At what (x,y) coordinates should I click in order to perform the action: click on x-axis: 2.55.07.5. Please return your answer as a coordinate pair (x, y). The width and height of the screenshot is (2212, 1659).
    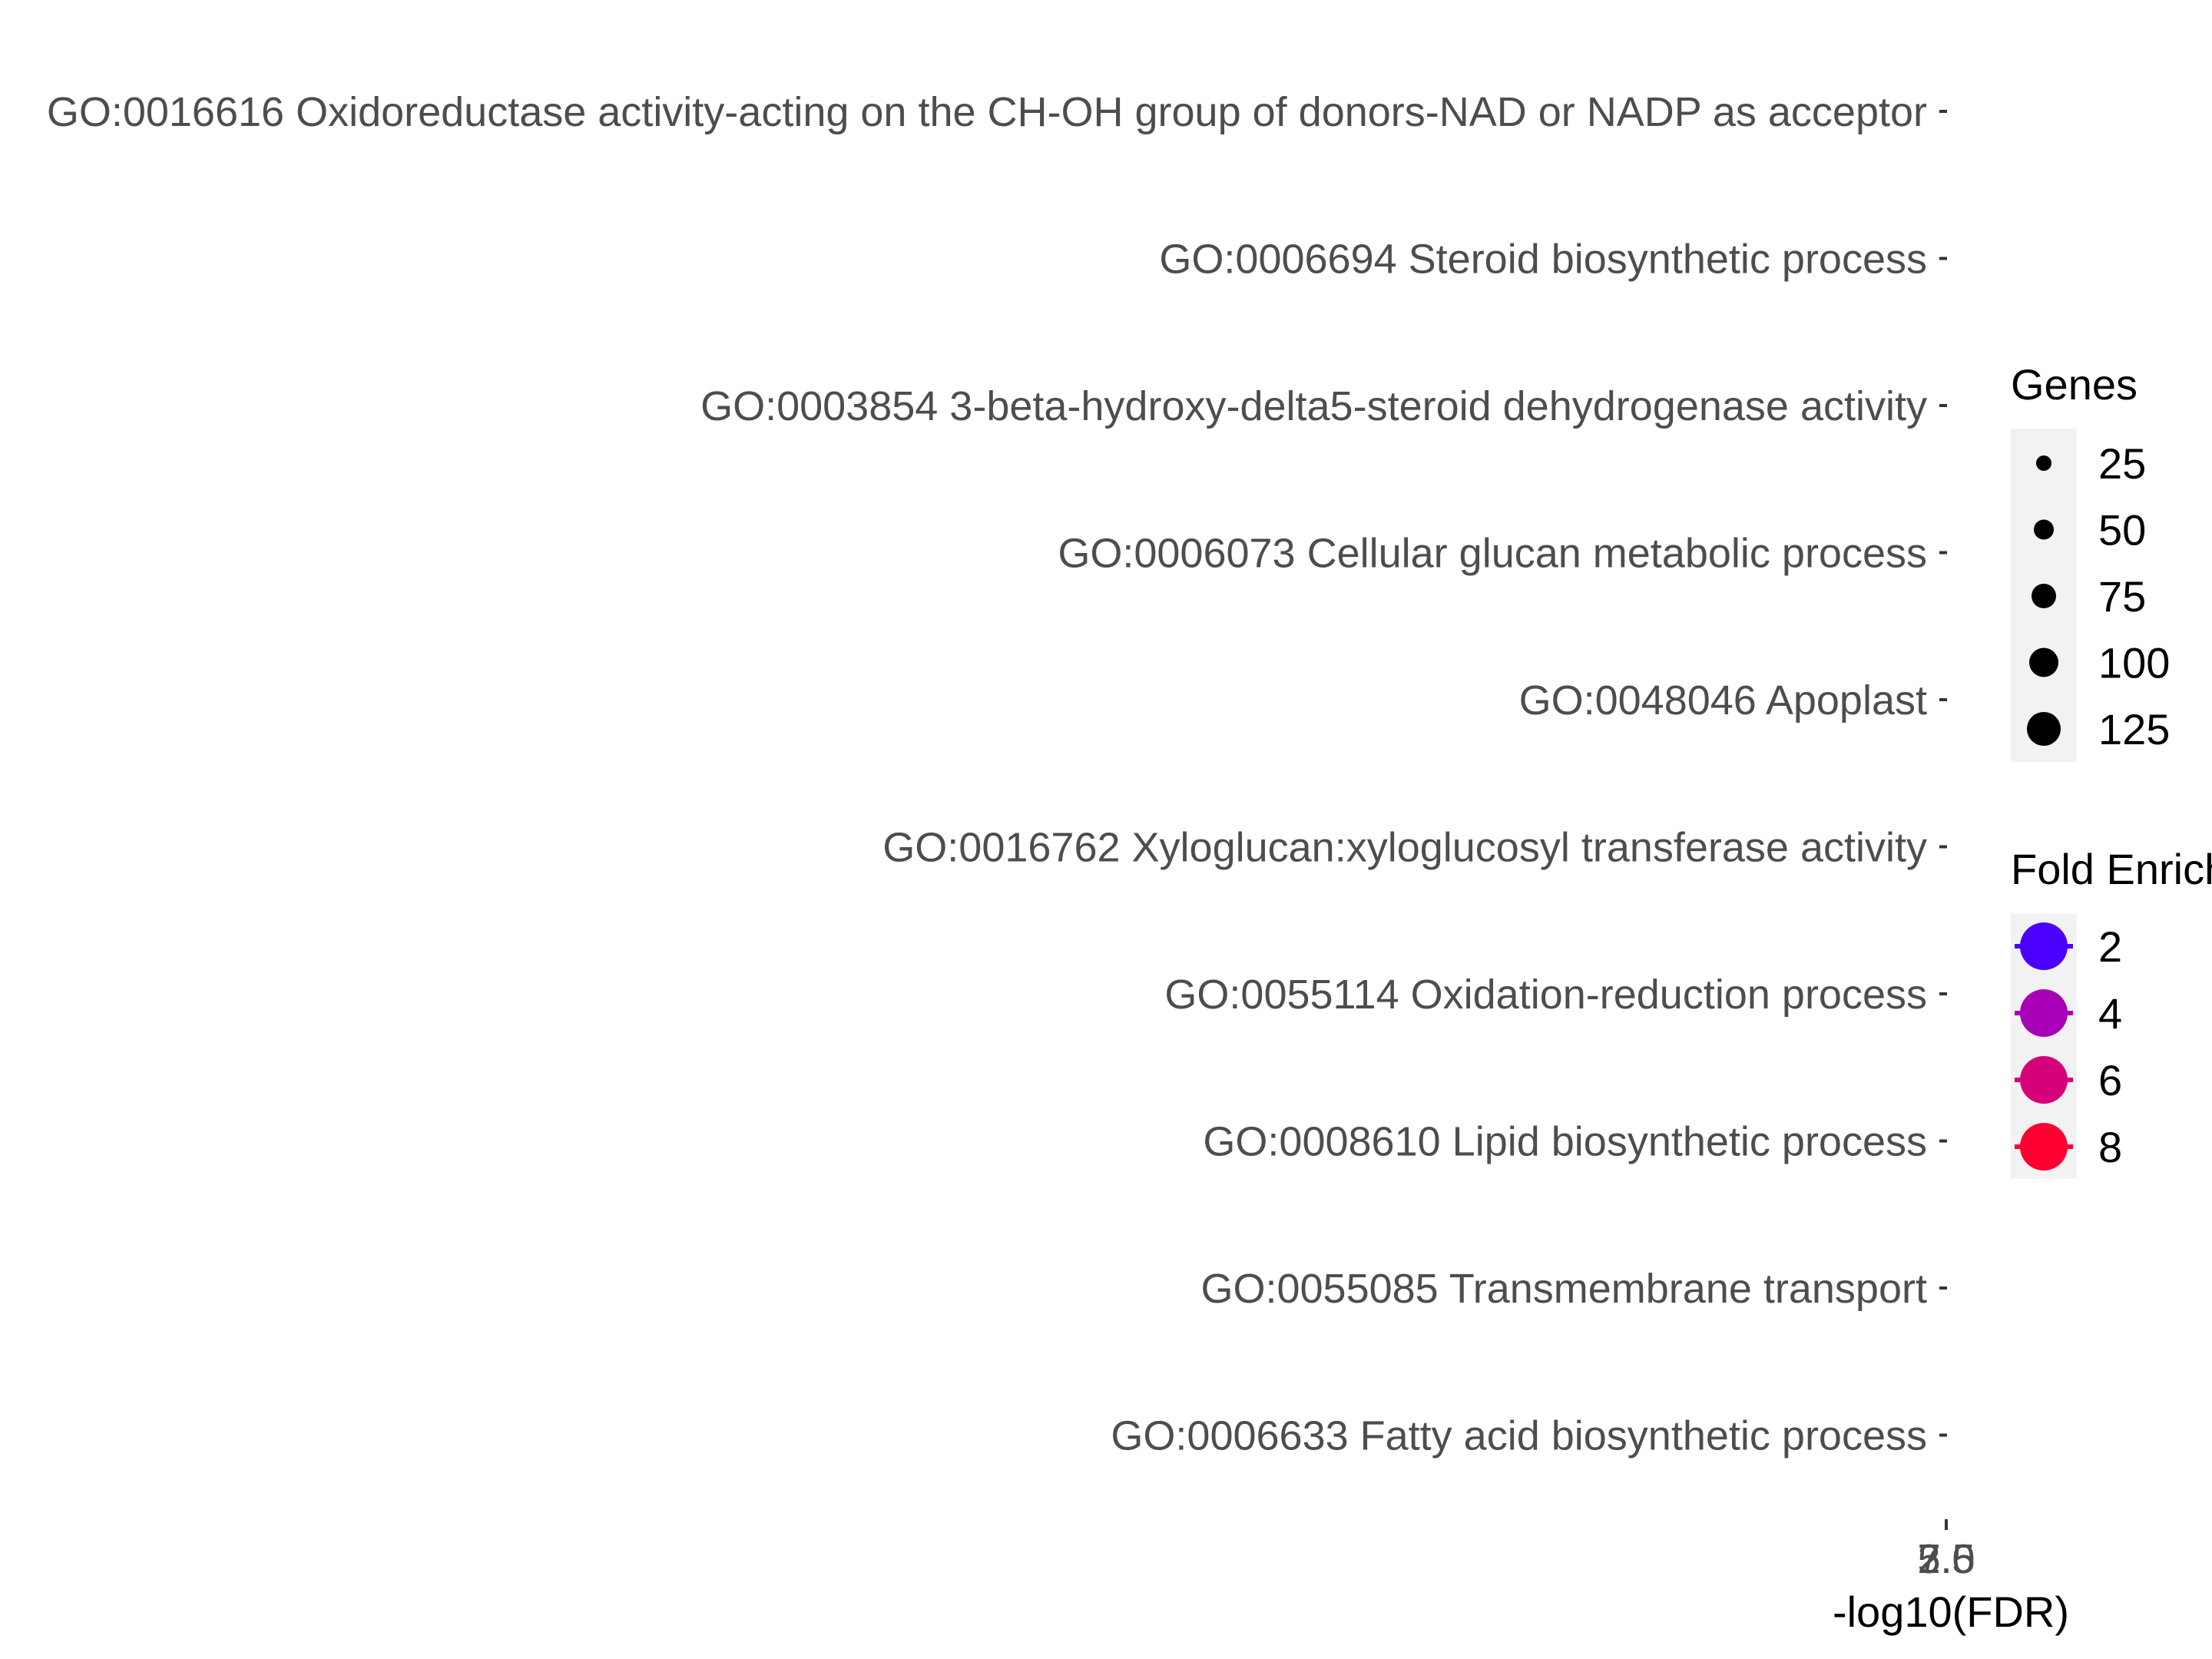
    Looking at the image, I should click on (1946, 1551).